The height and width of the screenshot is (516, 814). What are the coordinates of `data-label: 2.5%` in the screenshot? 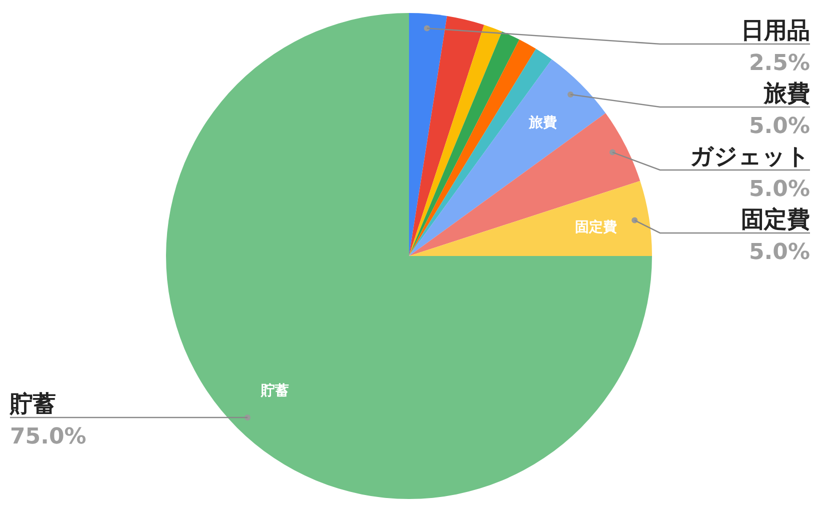 It's located at (779, 63).